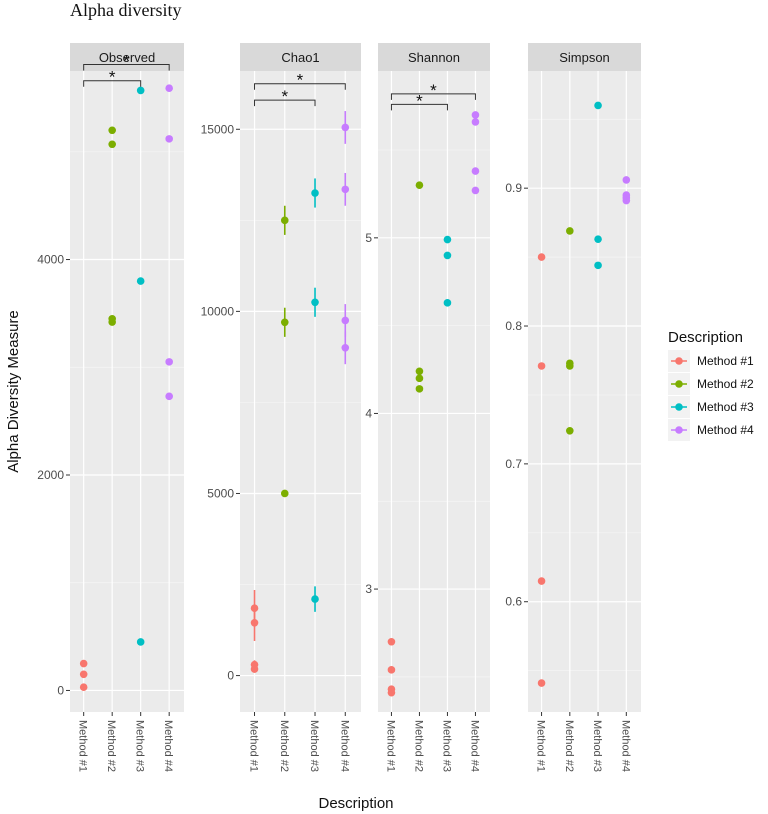  Describe the element at coordinates (218, 311) in the screenshot. I see `y-tick-label: 10000` at that location.